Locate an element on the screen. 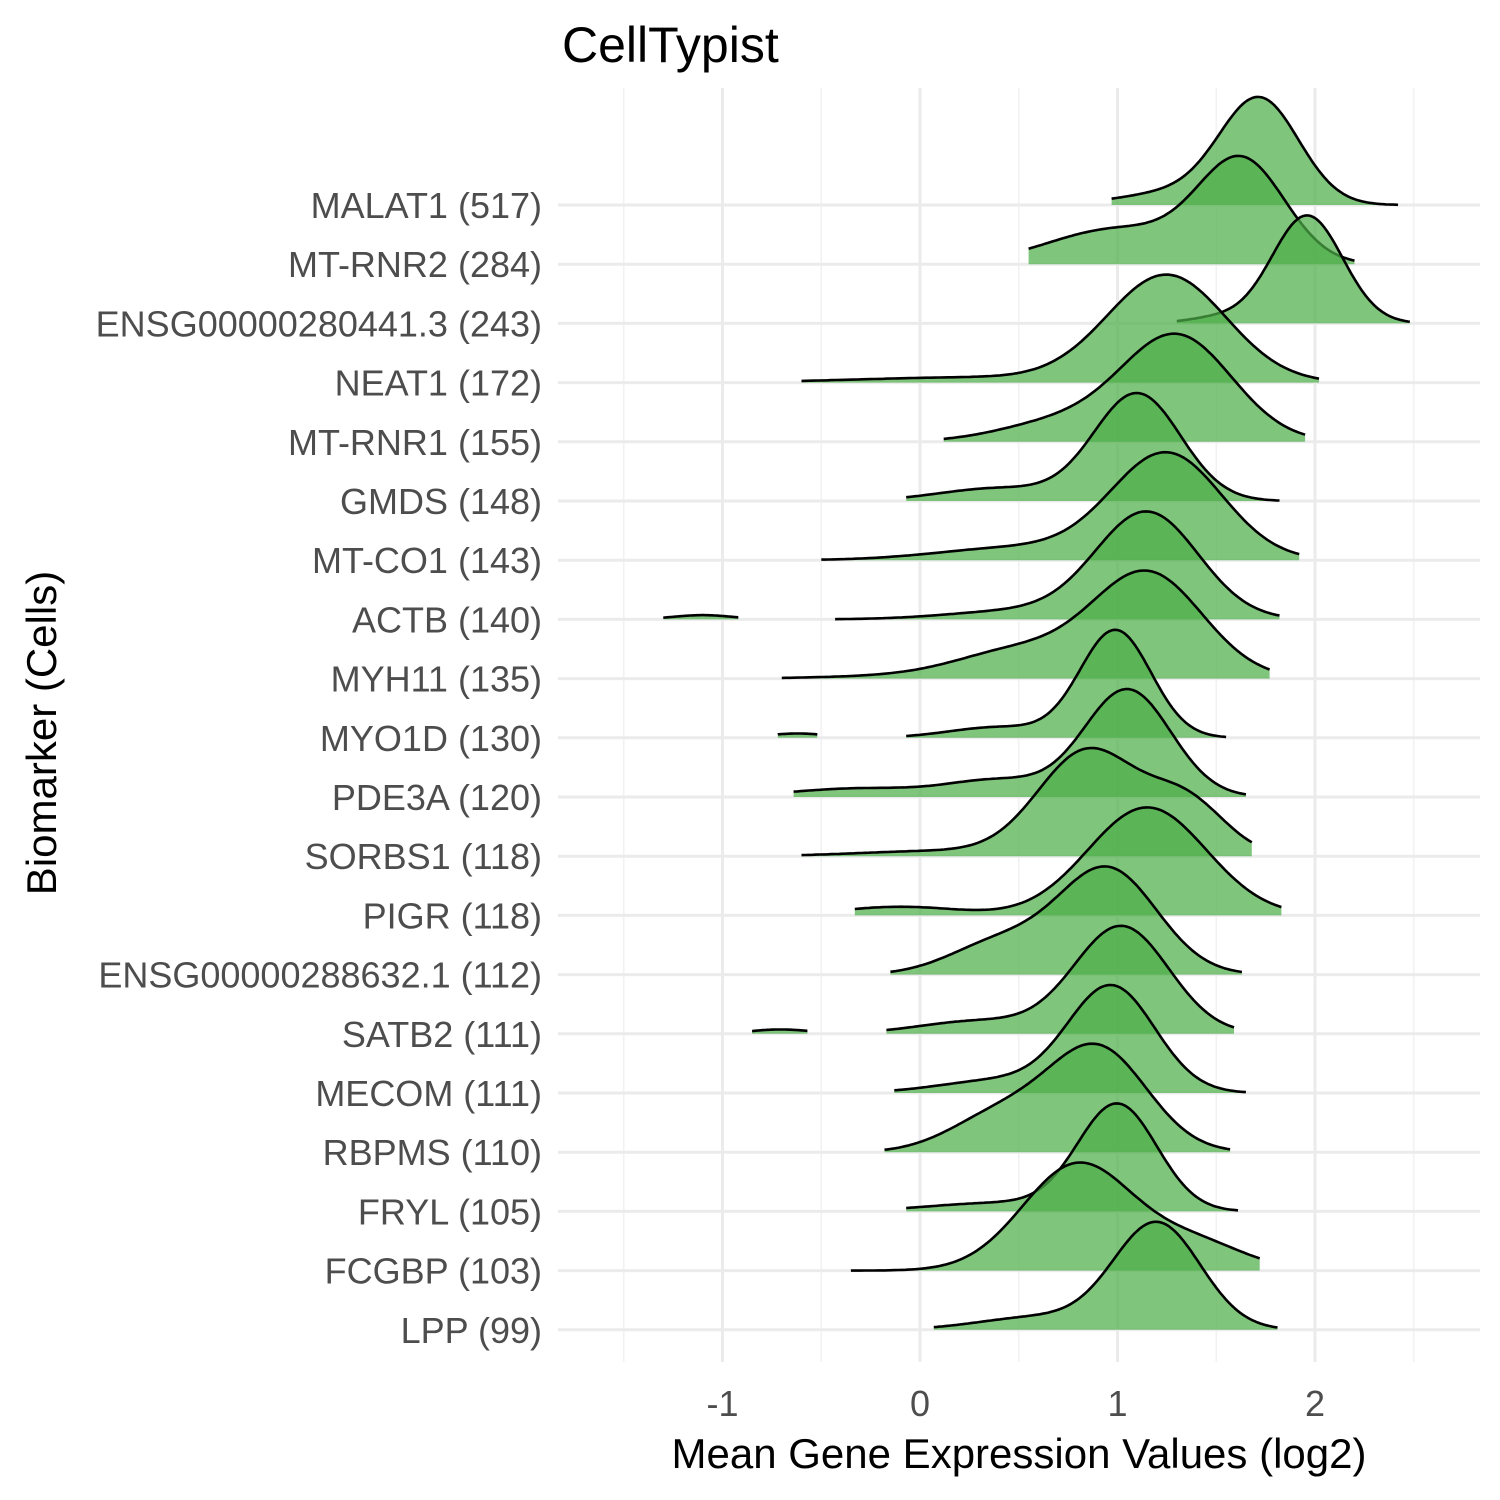  y-tick-label: RBPMS (110) is located at coordinates (432, 1152).